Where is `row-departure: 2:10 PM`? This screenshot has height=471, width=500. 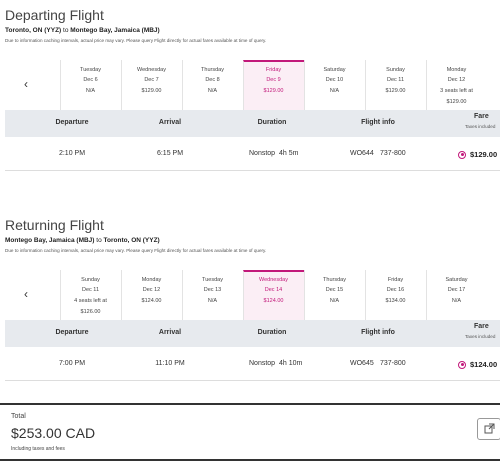
row-departure: 2:10 PM is located at coordinates (72, 153).